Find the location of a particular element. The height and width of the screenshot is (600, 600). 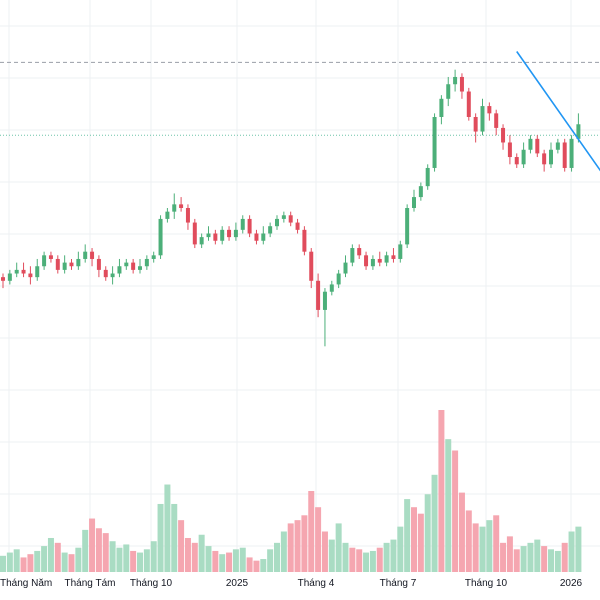

x-tick-label: Tháng Năm is located at coordinates (26, 583).